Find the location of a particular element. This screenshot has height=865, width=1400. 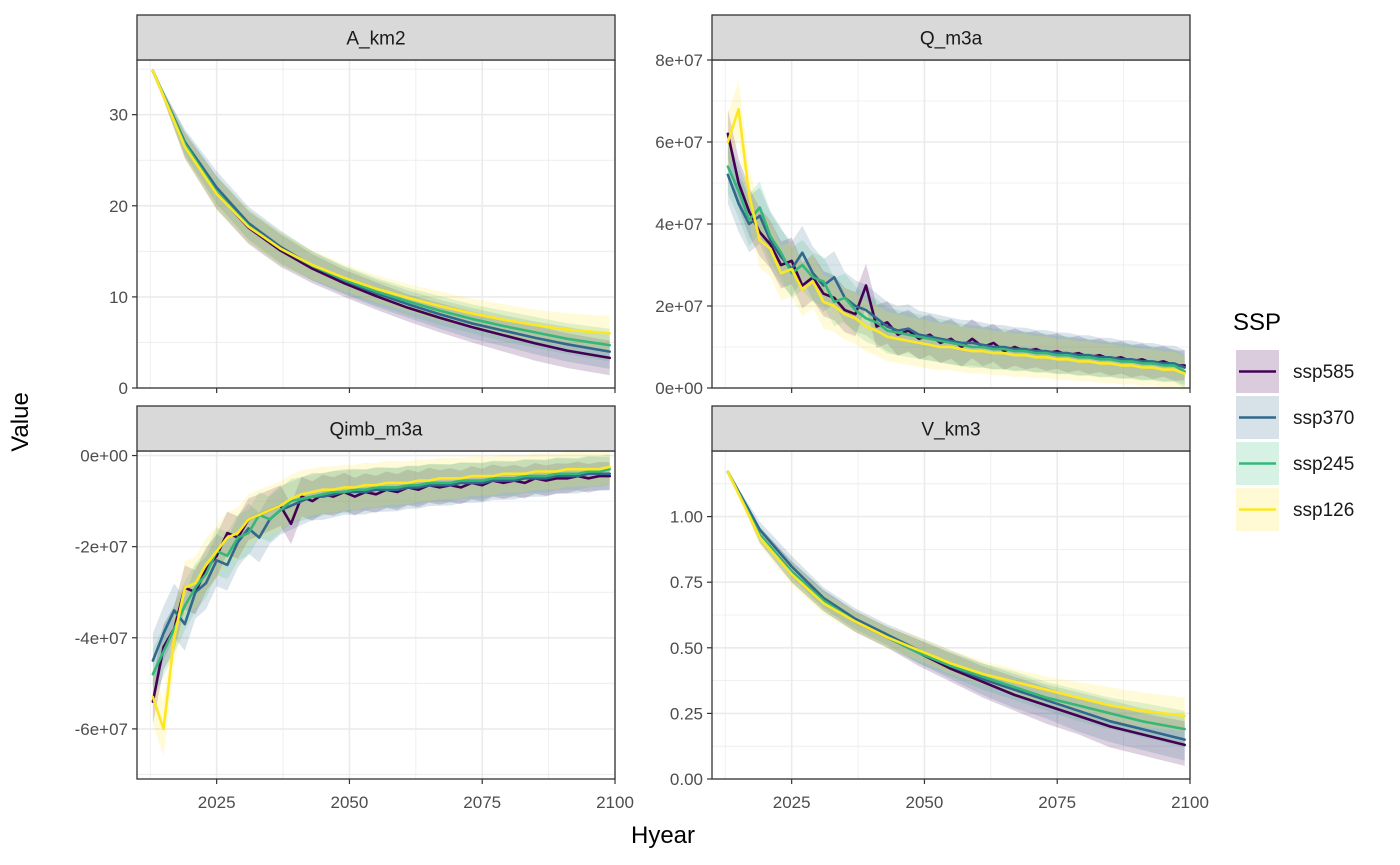

legend-item-ssp126: ssp126 is located at coordinates (1295, 509).